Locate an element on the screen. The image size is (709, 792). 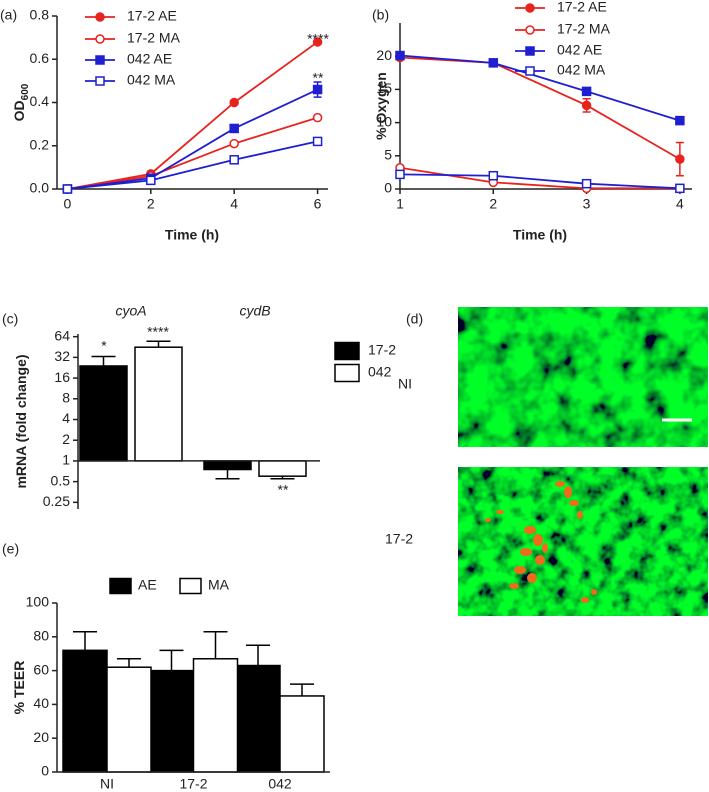
y-tick-label: 60 is located at coordinates (41, 669).